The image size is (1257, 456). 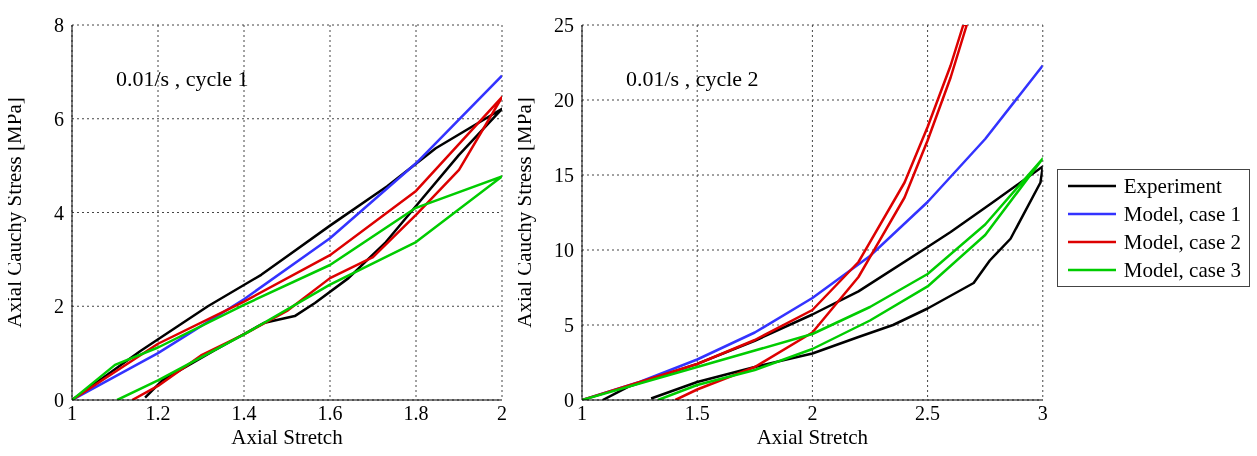 I want to click on legend-label: Model, case 1, so click(x=1182, y=214).